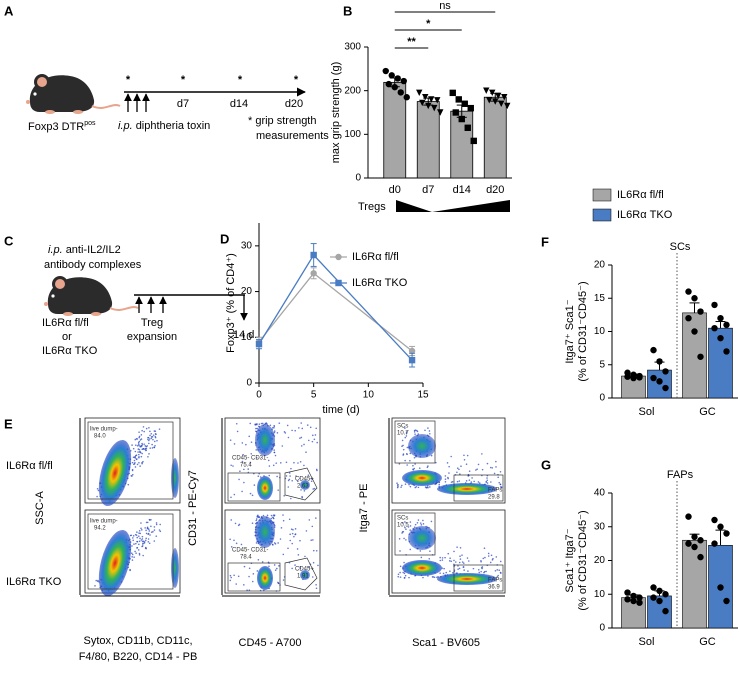 This screenshot has width=740, height=682. I want to click on note: * grip strength, so click(282, 121).